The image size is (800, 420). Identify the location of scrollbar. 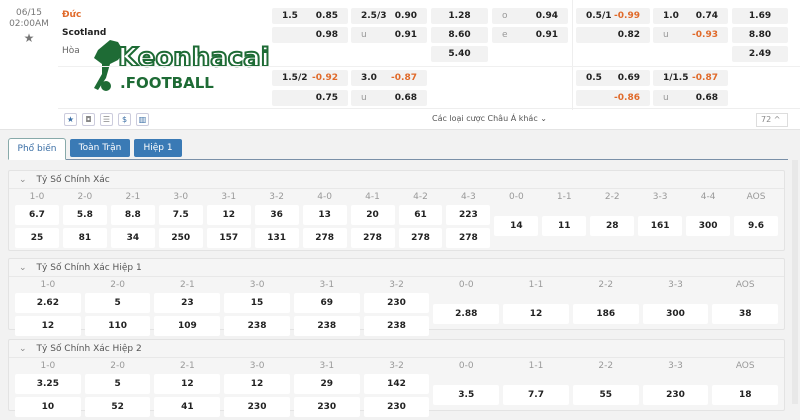
(795, 282).